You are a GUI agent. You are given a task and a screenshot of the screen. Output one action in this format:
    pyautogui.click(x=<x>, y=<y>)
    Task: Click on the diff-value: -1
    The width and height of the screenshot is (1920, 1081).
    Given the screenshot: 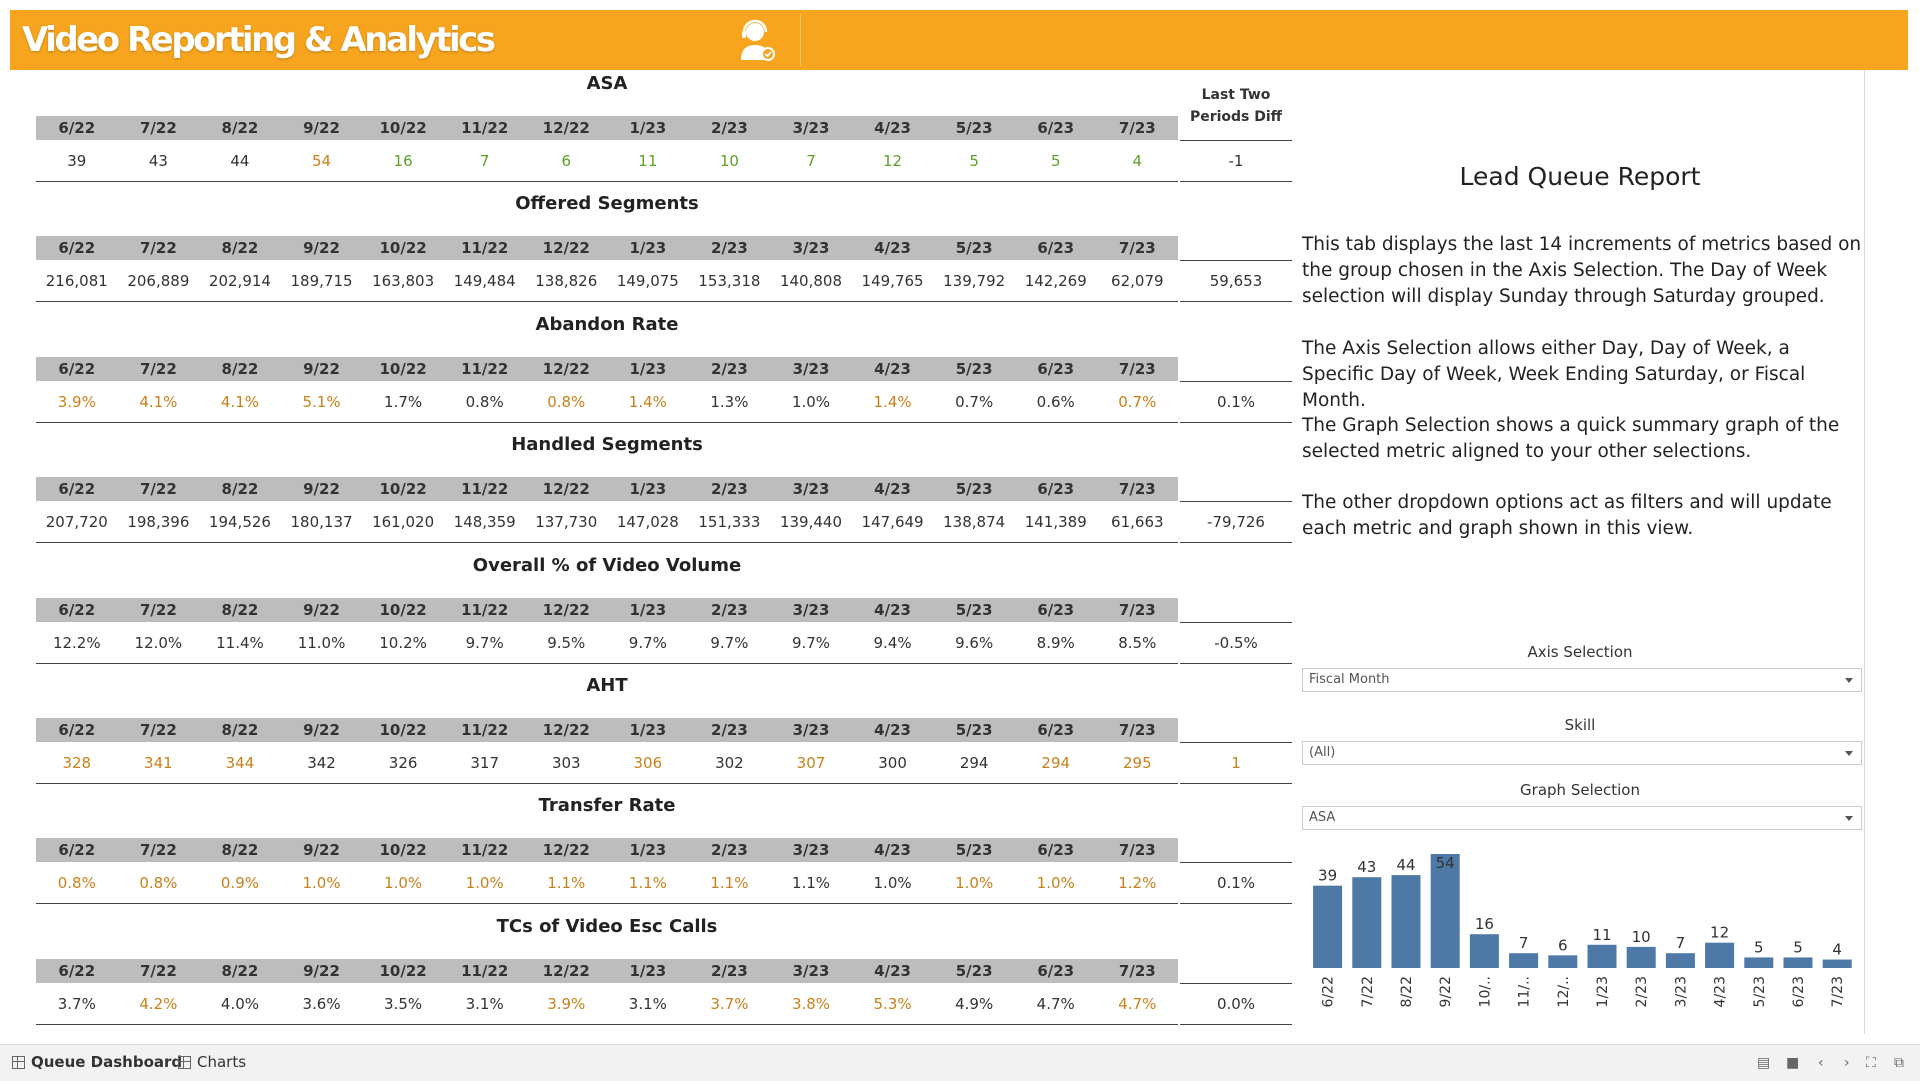 What is the action you would take?
    pyautogui.click(x=1236, y=161)
    